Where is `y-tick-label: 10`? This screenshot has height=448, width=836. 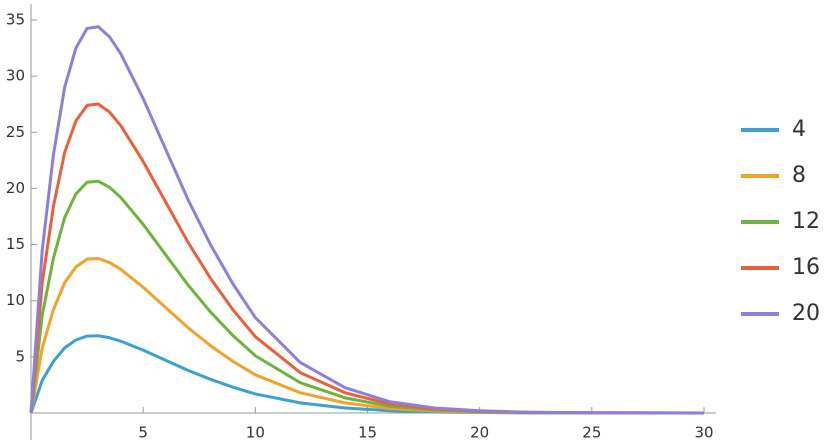 y-tick-label: 10 is located at coordinates (15, 300).